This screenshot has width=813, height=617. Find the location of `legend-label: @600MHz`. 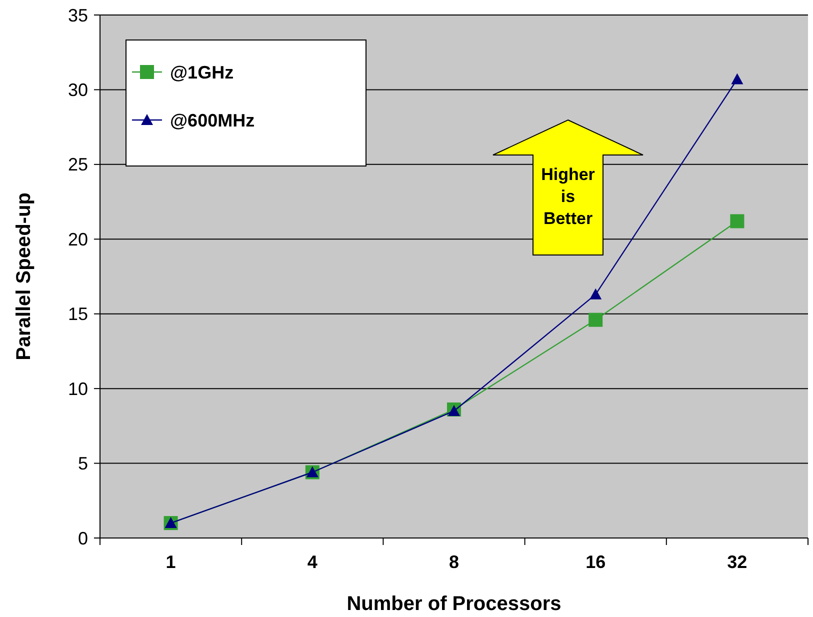

legend-label: @600MHz is located at coordinates (212, 120).